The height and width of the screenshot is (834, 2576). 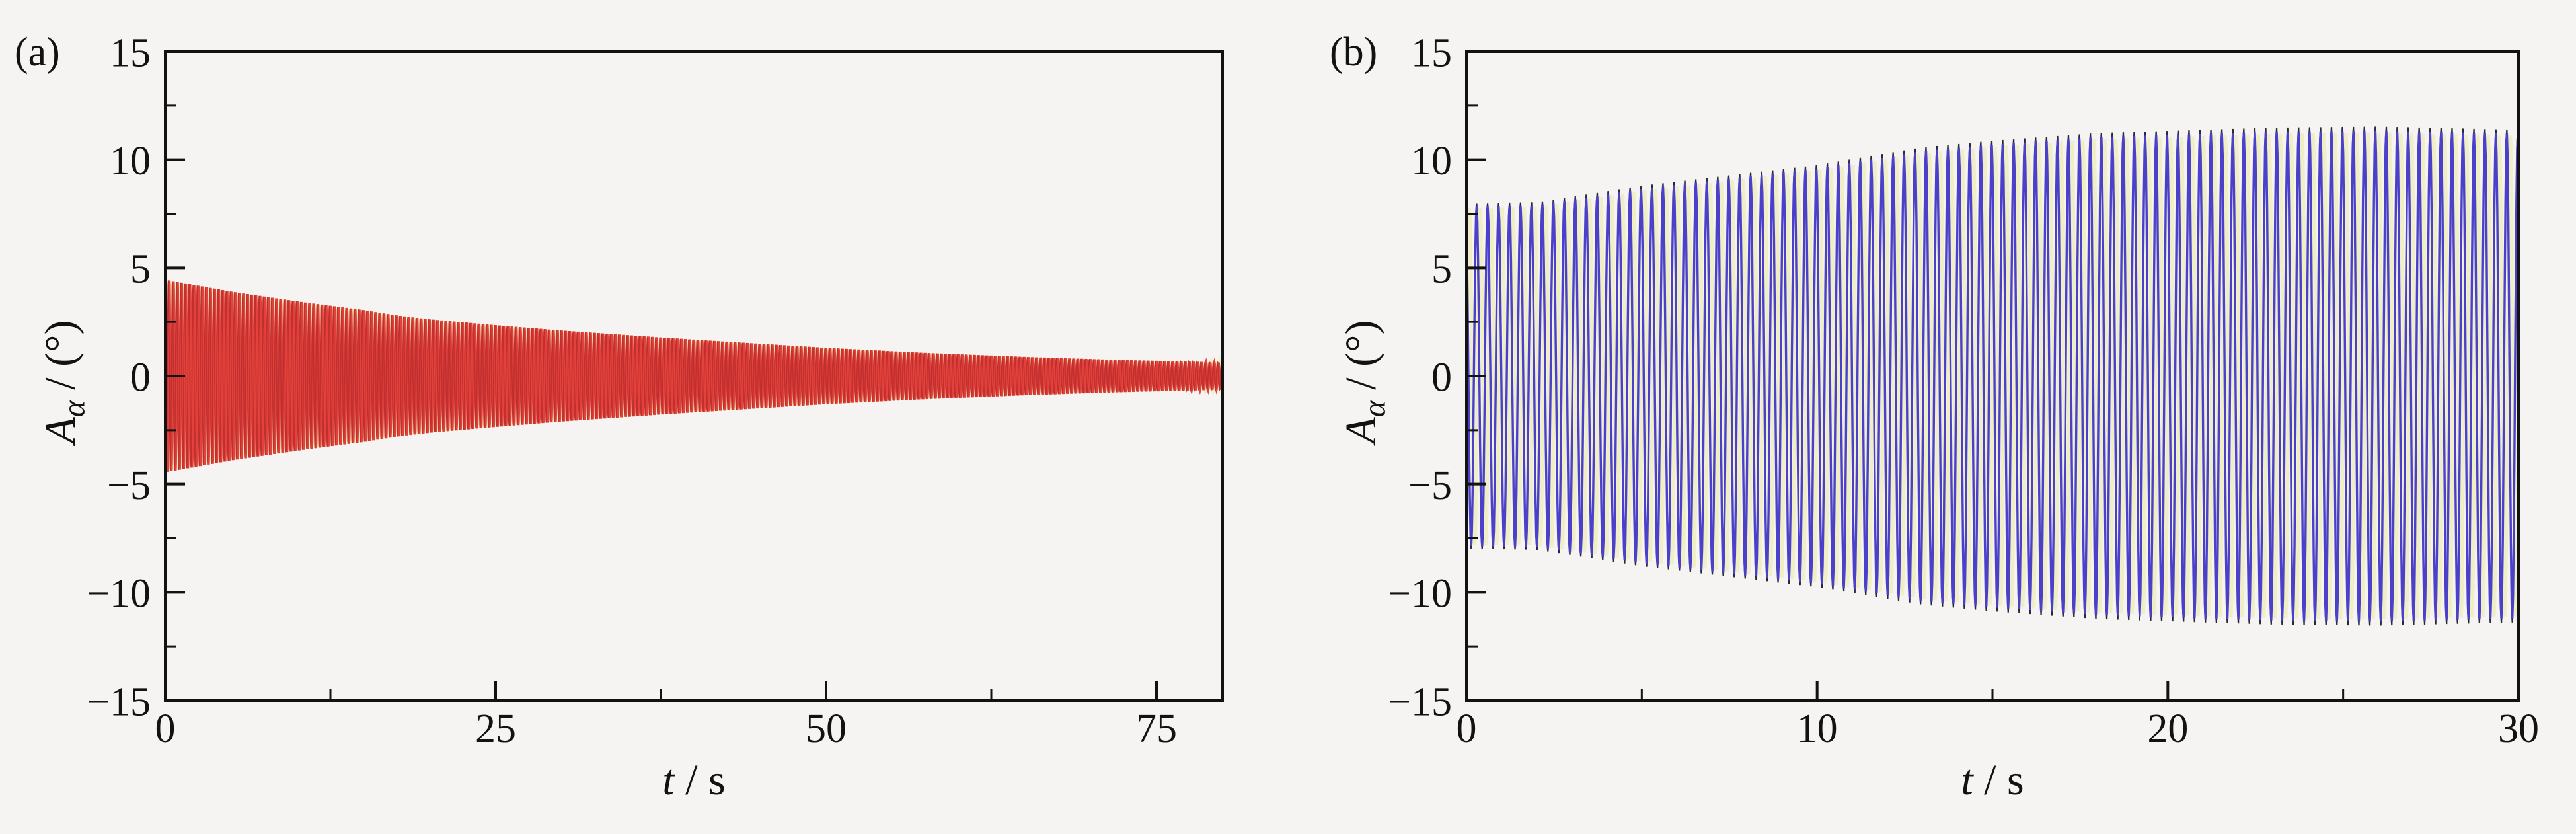 I want to click on panel-b-tag: (b), so click(x=1354, y=52).